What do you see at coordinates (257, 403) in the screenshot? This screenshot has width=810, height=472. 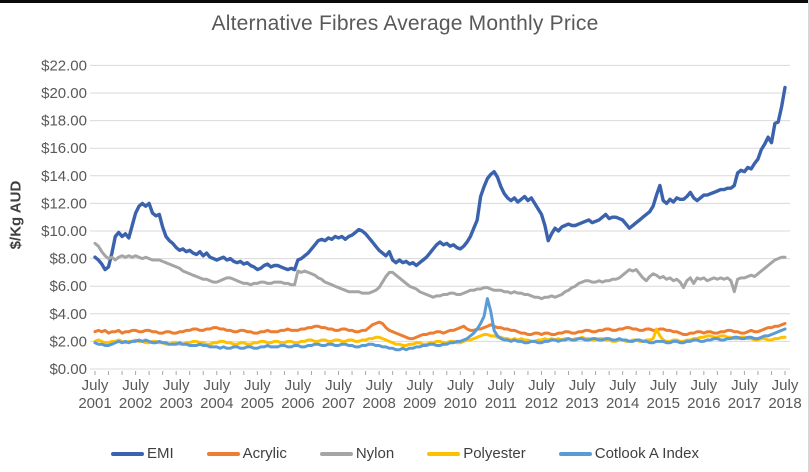 I see `x-axis-year-label: 2005` at bounding box center [257, 403].